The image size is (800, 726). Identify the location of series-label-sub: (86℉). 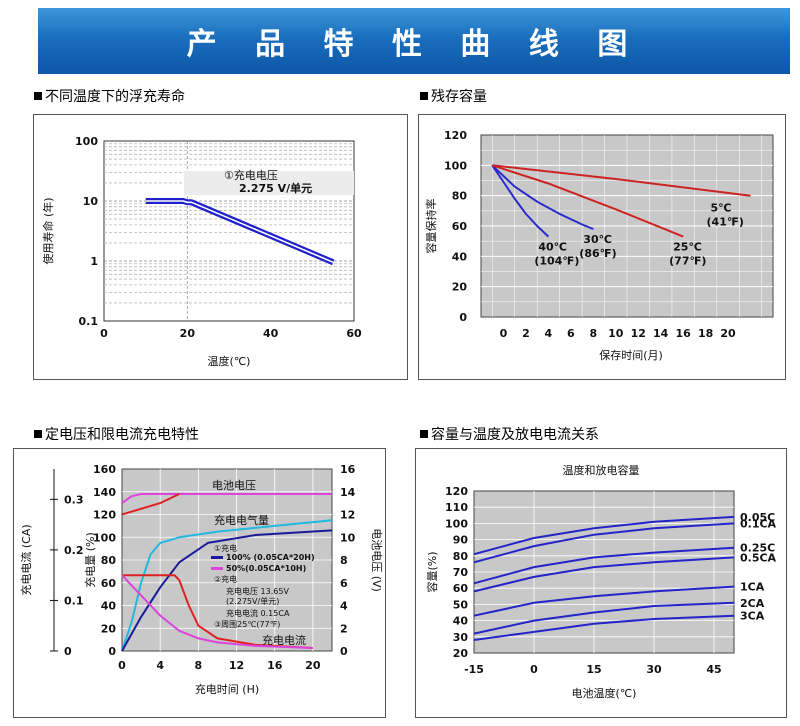
(597, 253).